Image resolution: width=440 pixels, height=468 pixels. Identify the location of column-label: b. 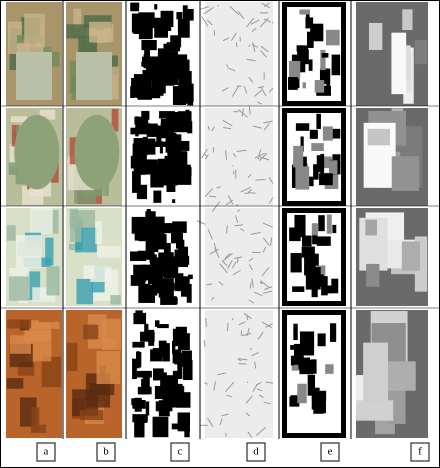
(106, 452).